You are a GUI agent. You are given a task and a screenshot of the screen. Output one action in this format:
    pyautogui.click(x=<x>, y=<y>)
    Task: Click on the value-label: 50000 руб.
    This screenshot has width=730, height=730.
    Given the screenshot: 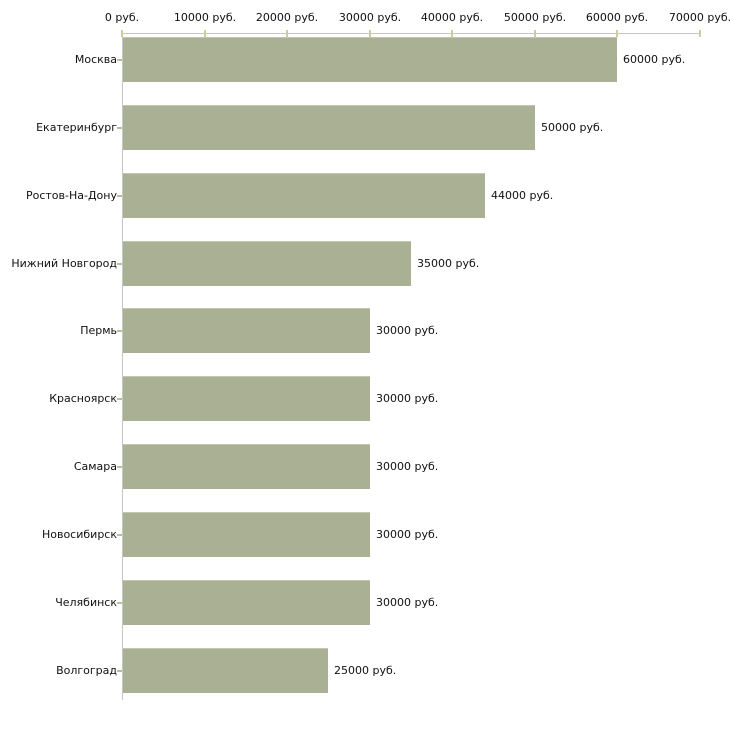 What is the action you would take?
    pyautogui.click(x=572, y=127)
    